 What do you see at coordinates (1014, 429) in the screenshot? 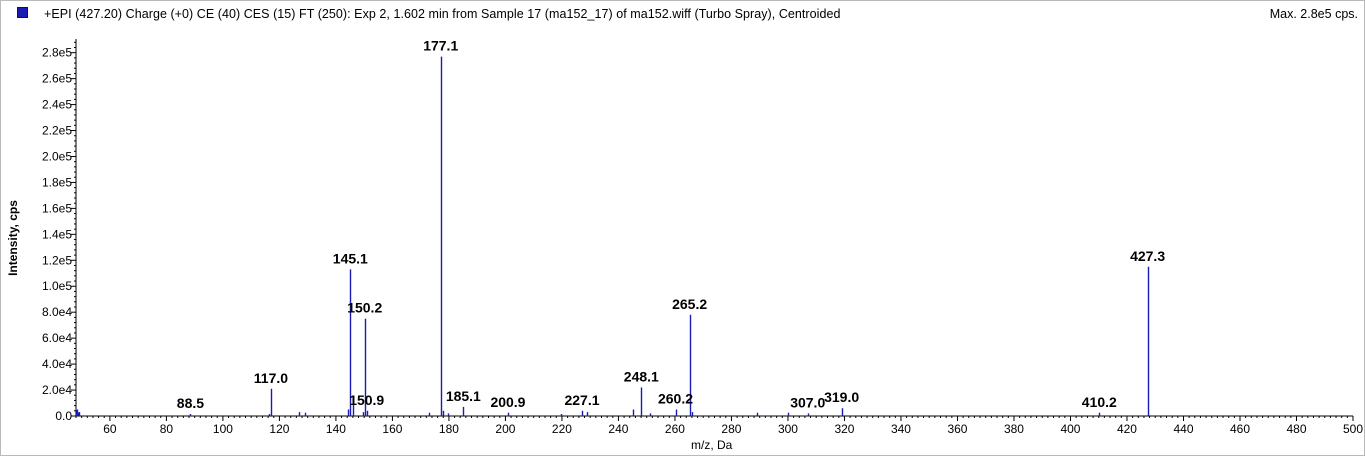
I see `x-tick-label: 380` at bounding box center [1014, 429].